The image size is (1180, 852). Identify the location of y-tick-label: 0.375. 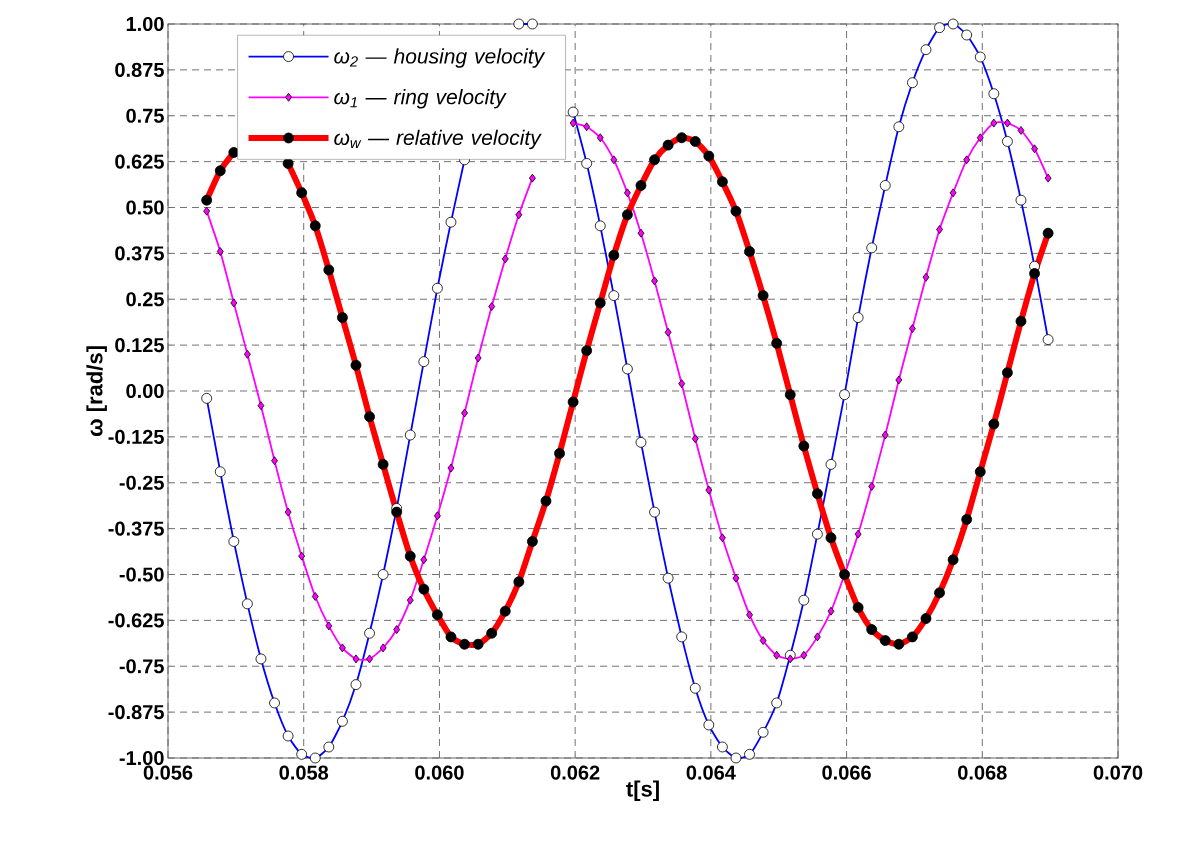
(139, 253).